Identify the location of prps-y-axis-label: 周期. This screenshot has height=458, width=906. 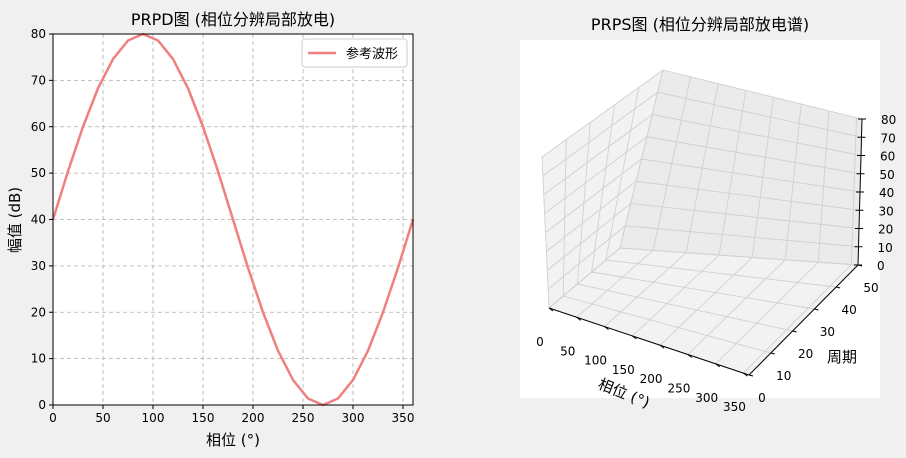
(842, 357).